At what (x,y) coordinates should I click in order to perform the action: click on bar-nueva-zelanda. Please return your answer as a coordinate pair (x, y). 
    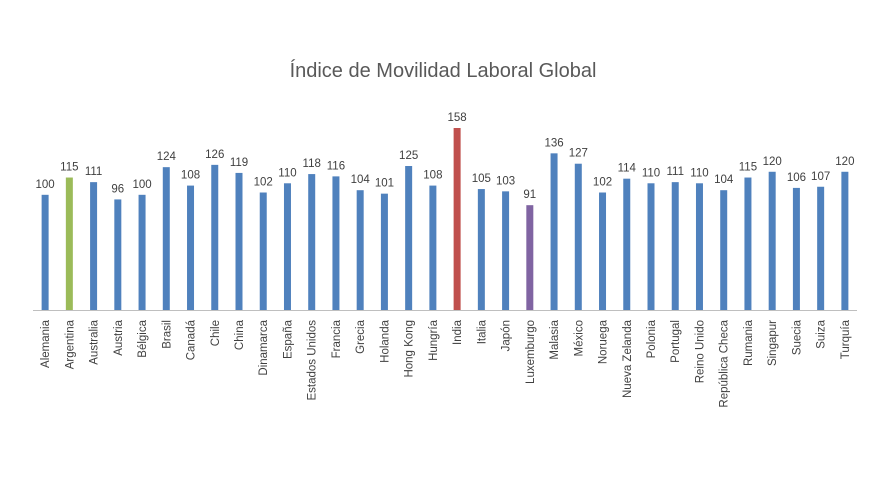
    Looking at the image, I should click on (627, 244).